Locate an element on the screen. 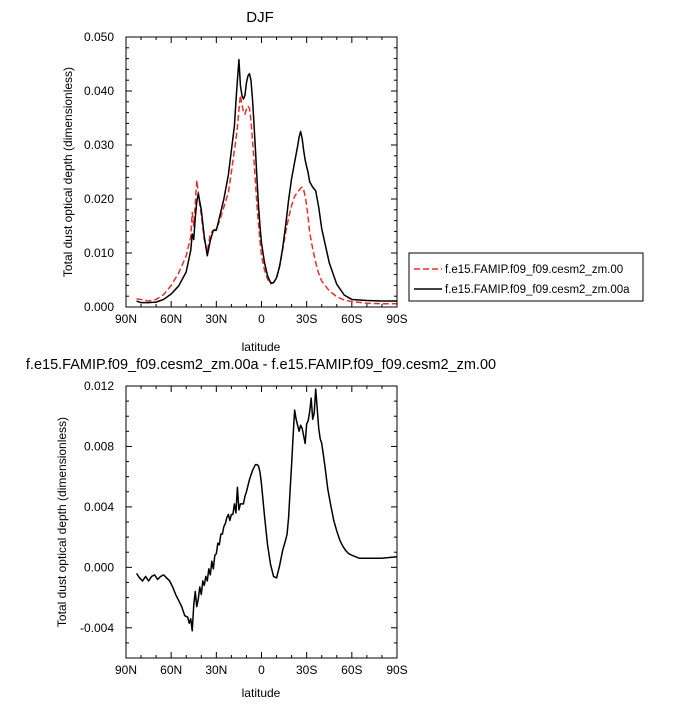 This screenshot has width=695, height=708. top-y-tick-label: 0.040 is located at coordinates (99, 91).